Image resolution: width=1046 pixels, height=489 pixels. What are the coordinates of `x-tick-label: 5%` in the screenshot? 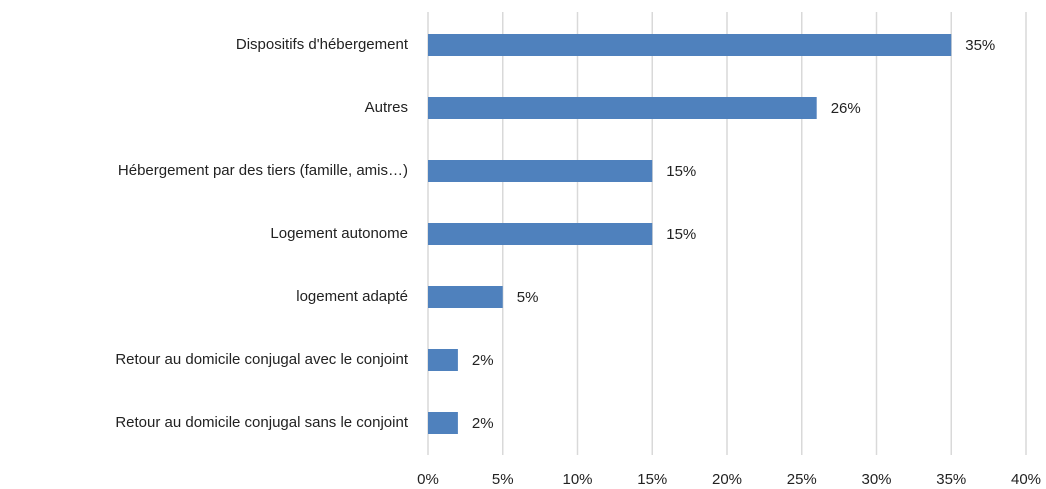 It's located at (503, 479).